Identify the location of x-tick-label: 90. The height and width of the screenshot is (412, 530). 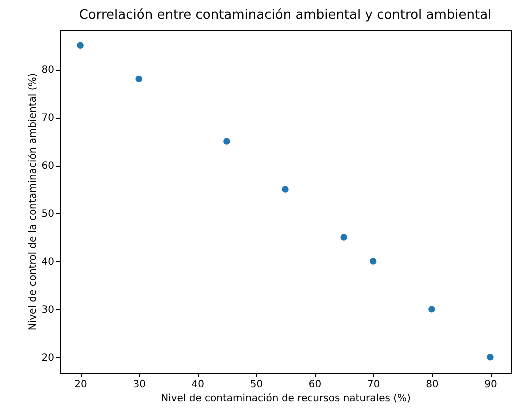
(491, 385).